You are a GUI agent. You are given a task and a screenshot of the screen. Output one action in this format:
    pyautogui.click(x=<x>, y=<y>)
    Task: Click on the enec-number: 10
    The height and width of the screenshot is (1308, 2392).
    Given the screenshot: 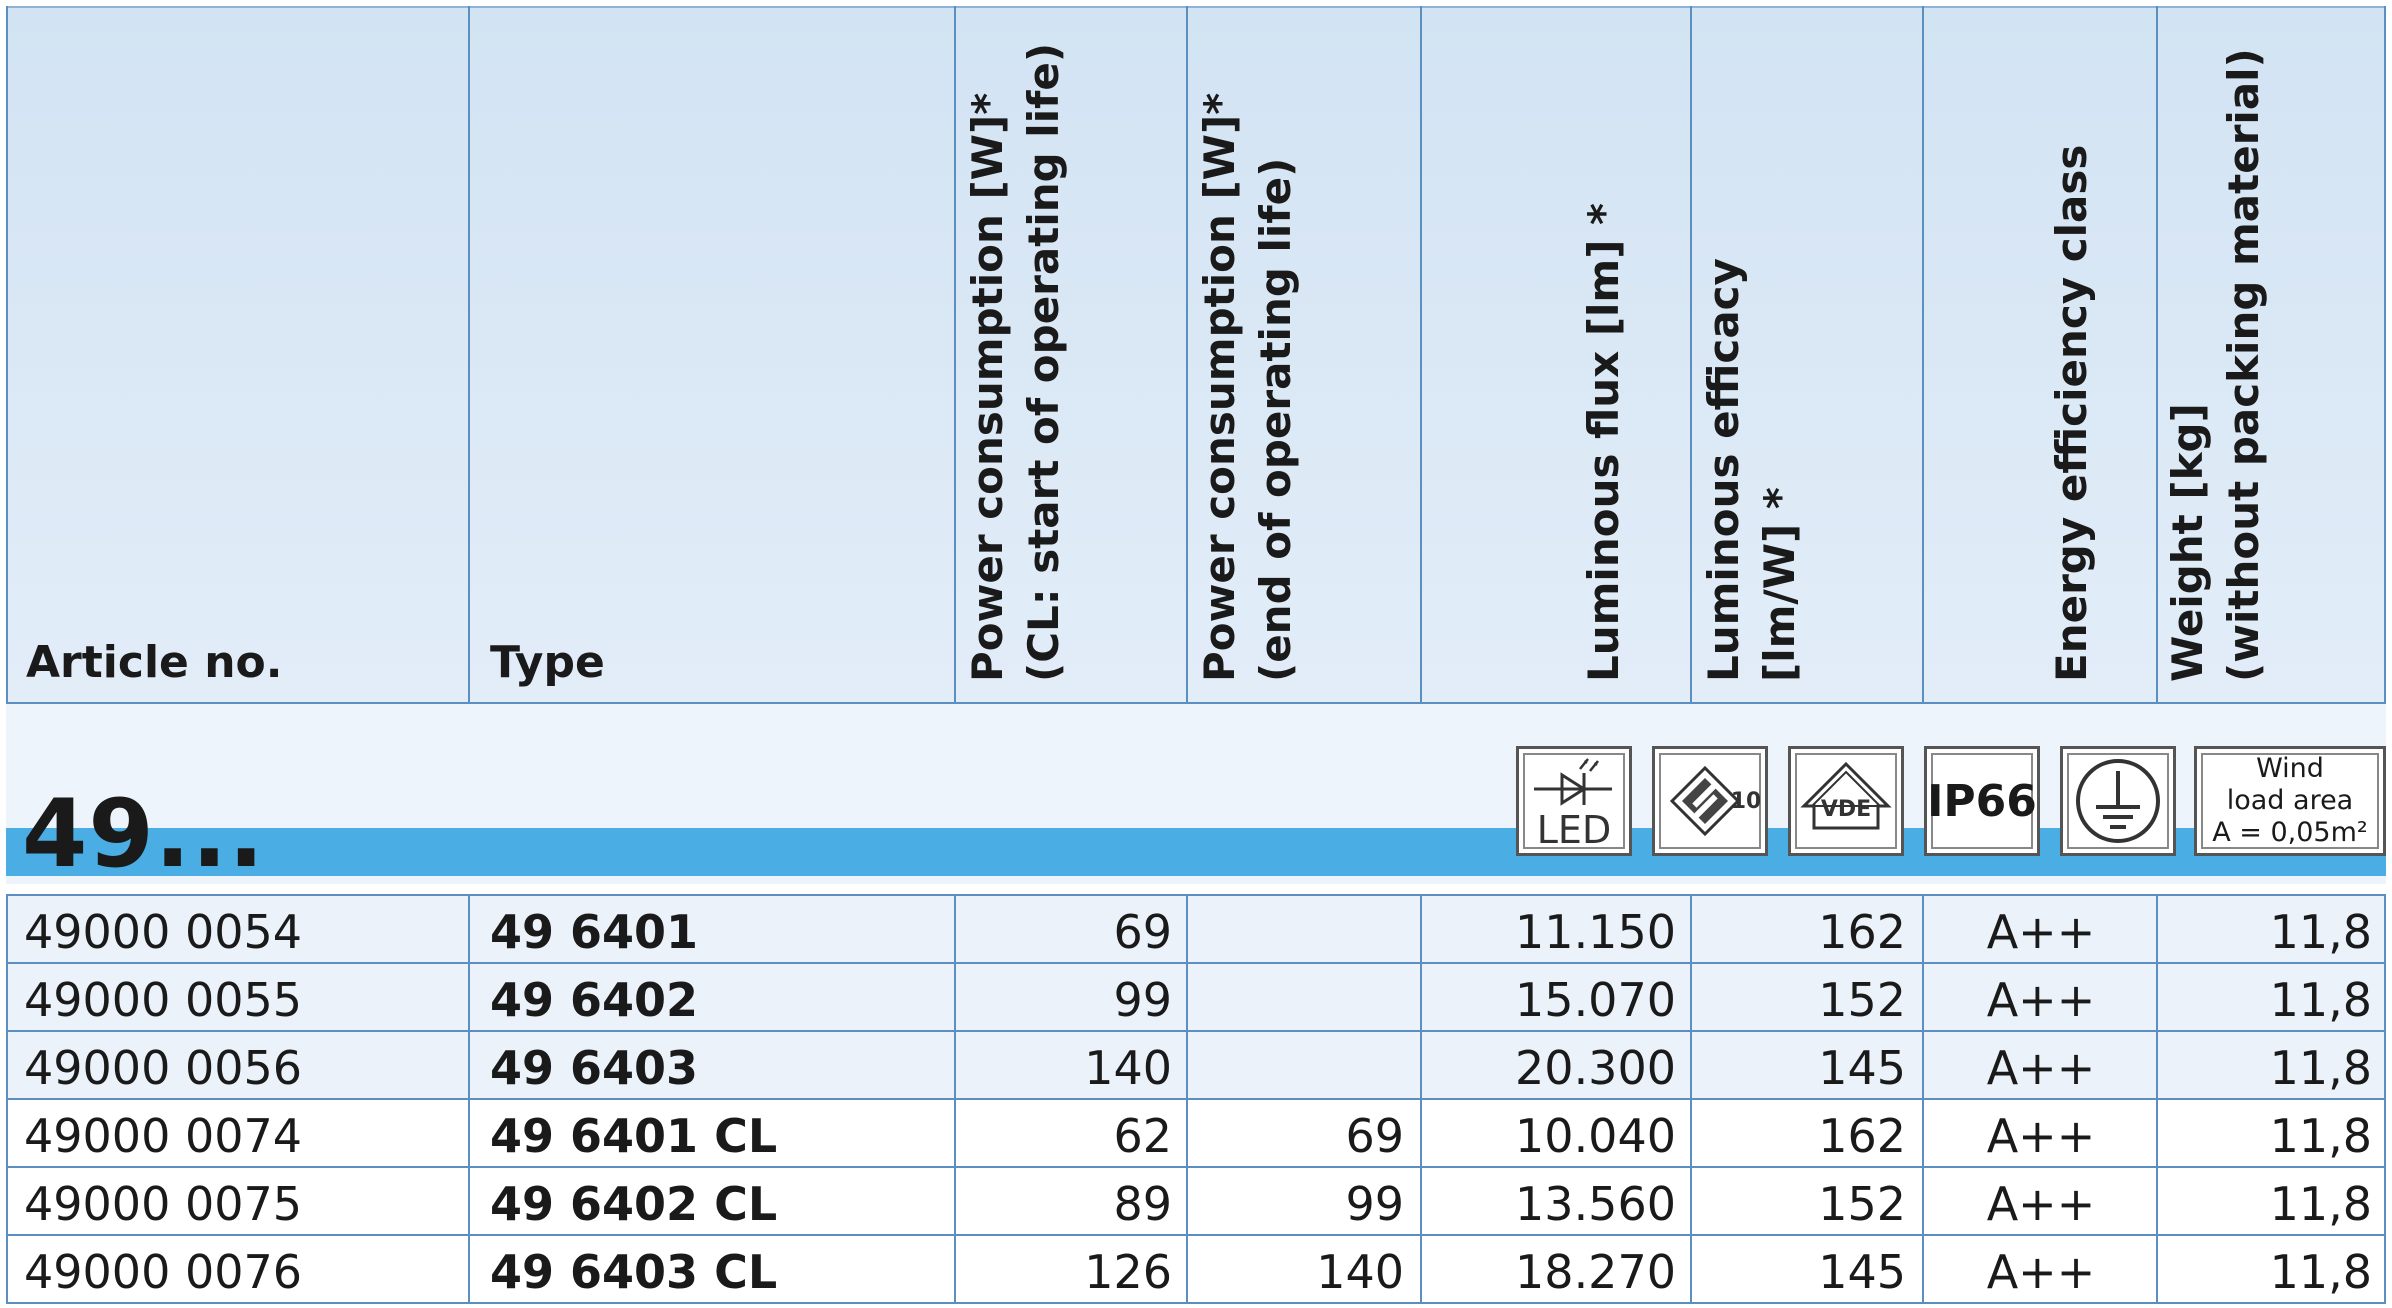 What is the action you would take?
    pyautogui.click(x=1745, y=801)
    